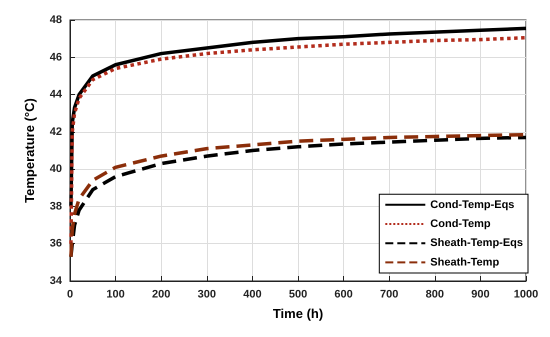  What do you see at coordinates (477, 243) in the screenshot?
I see `legend-label: Sheath-Temp-Eqs` at bounding box center [477, 243].